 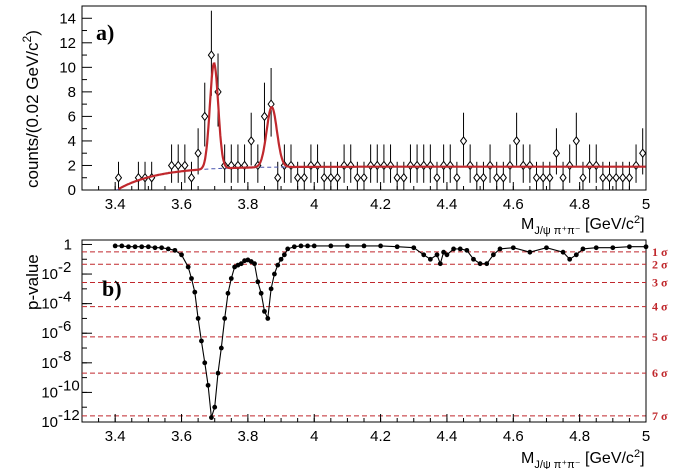 What do you see at coordinates (380, 204) in the screenshot?
I see `panel-a-x-tick-label: 4.2` at bounding box center [380, 204].